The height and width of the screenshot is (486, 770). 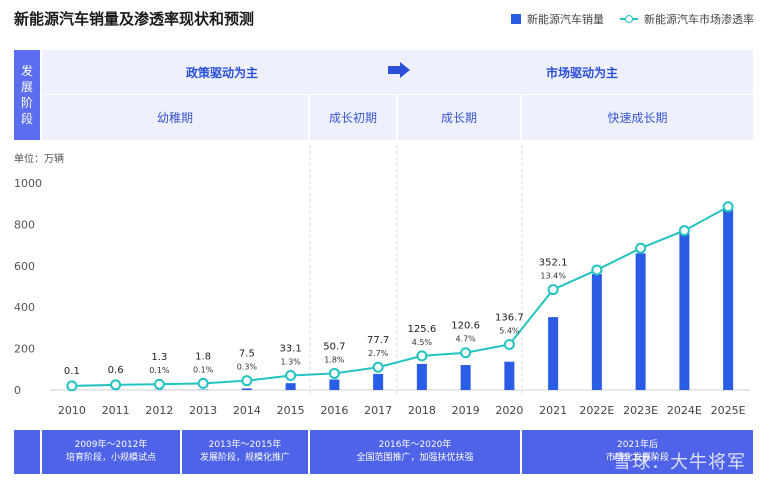 I want to click on x-tick-label: 2023E, so click(x=640, y=410).